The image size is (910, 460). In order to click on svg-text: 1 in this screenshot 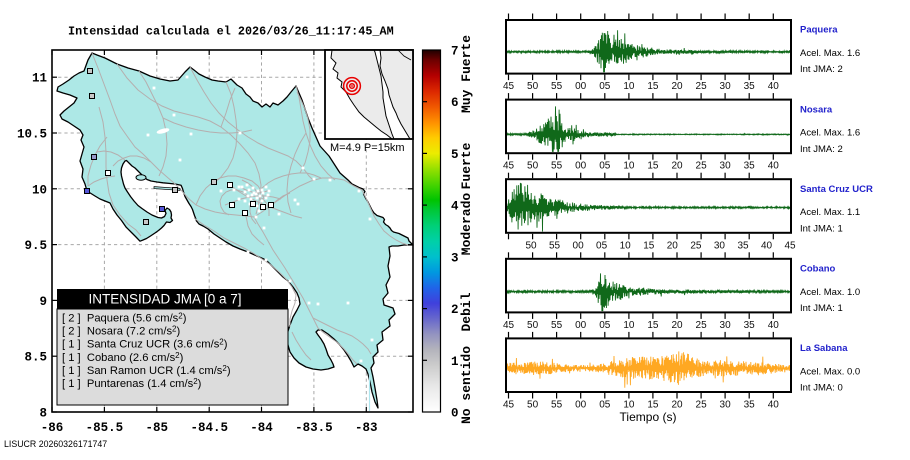, I will do `click(455, 362)`.